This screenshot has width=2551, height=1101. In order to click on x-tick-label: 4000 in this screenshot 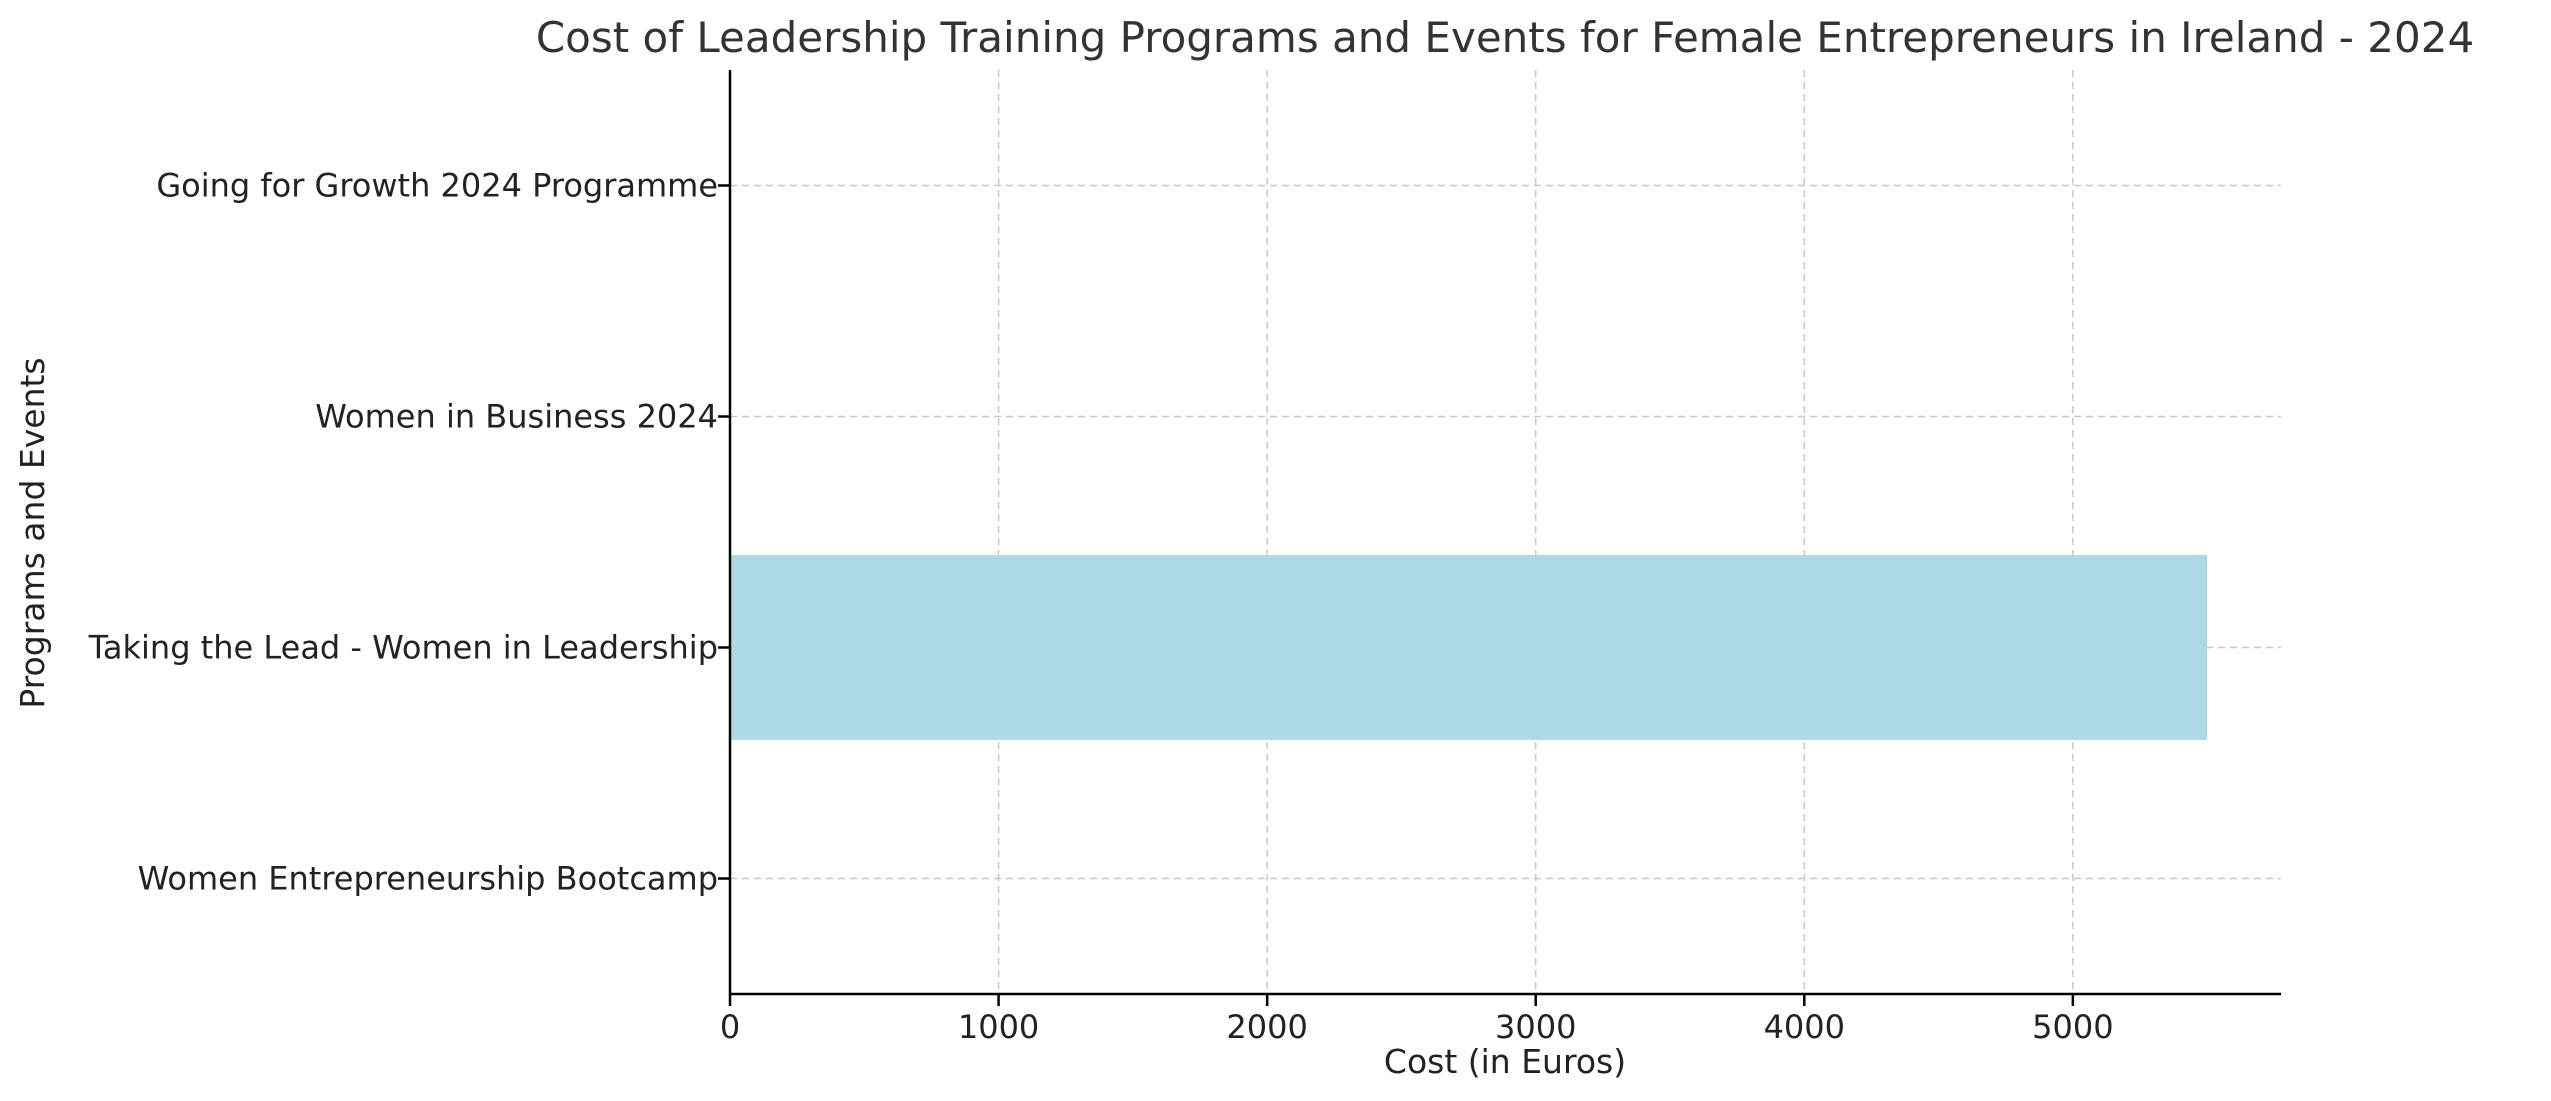, I will do `click(1804, 1027)`.